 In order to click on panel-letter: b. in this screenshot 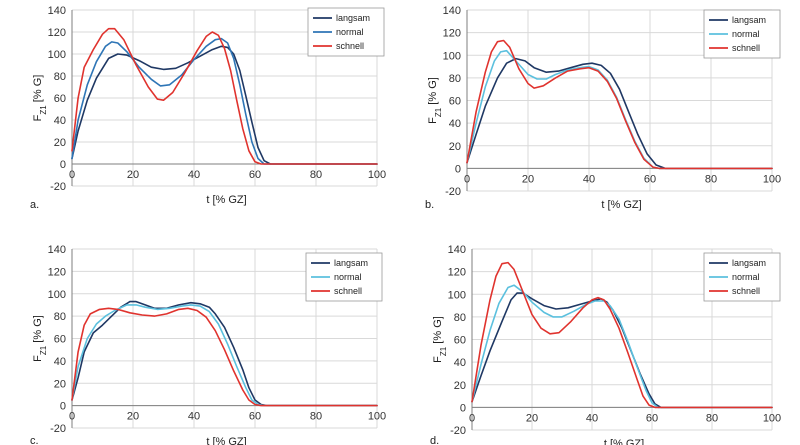, I will do `click(429, 205)`.